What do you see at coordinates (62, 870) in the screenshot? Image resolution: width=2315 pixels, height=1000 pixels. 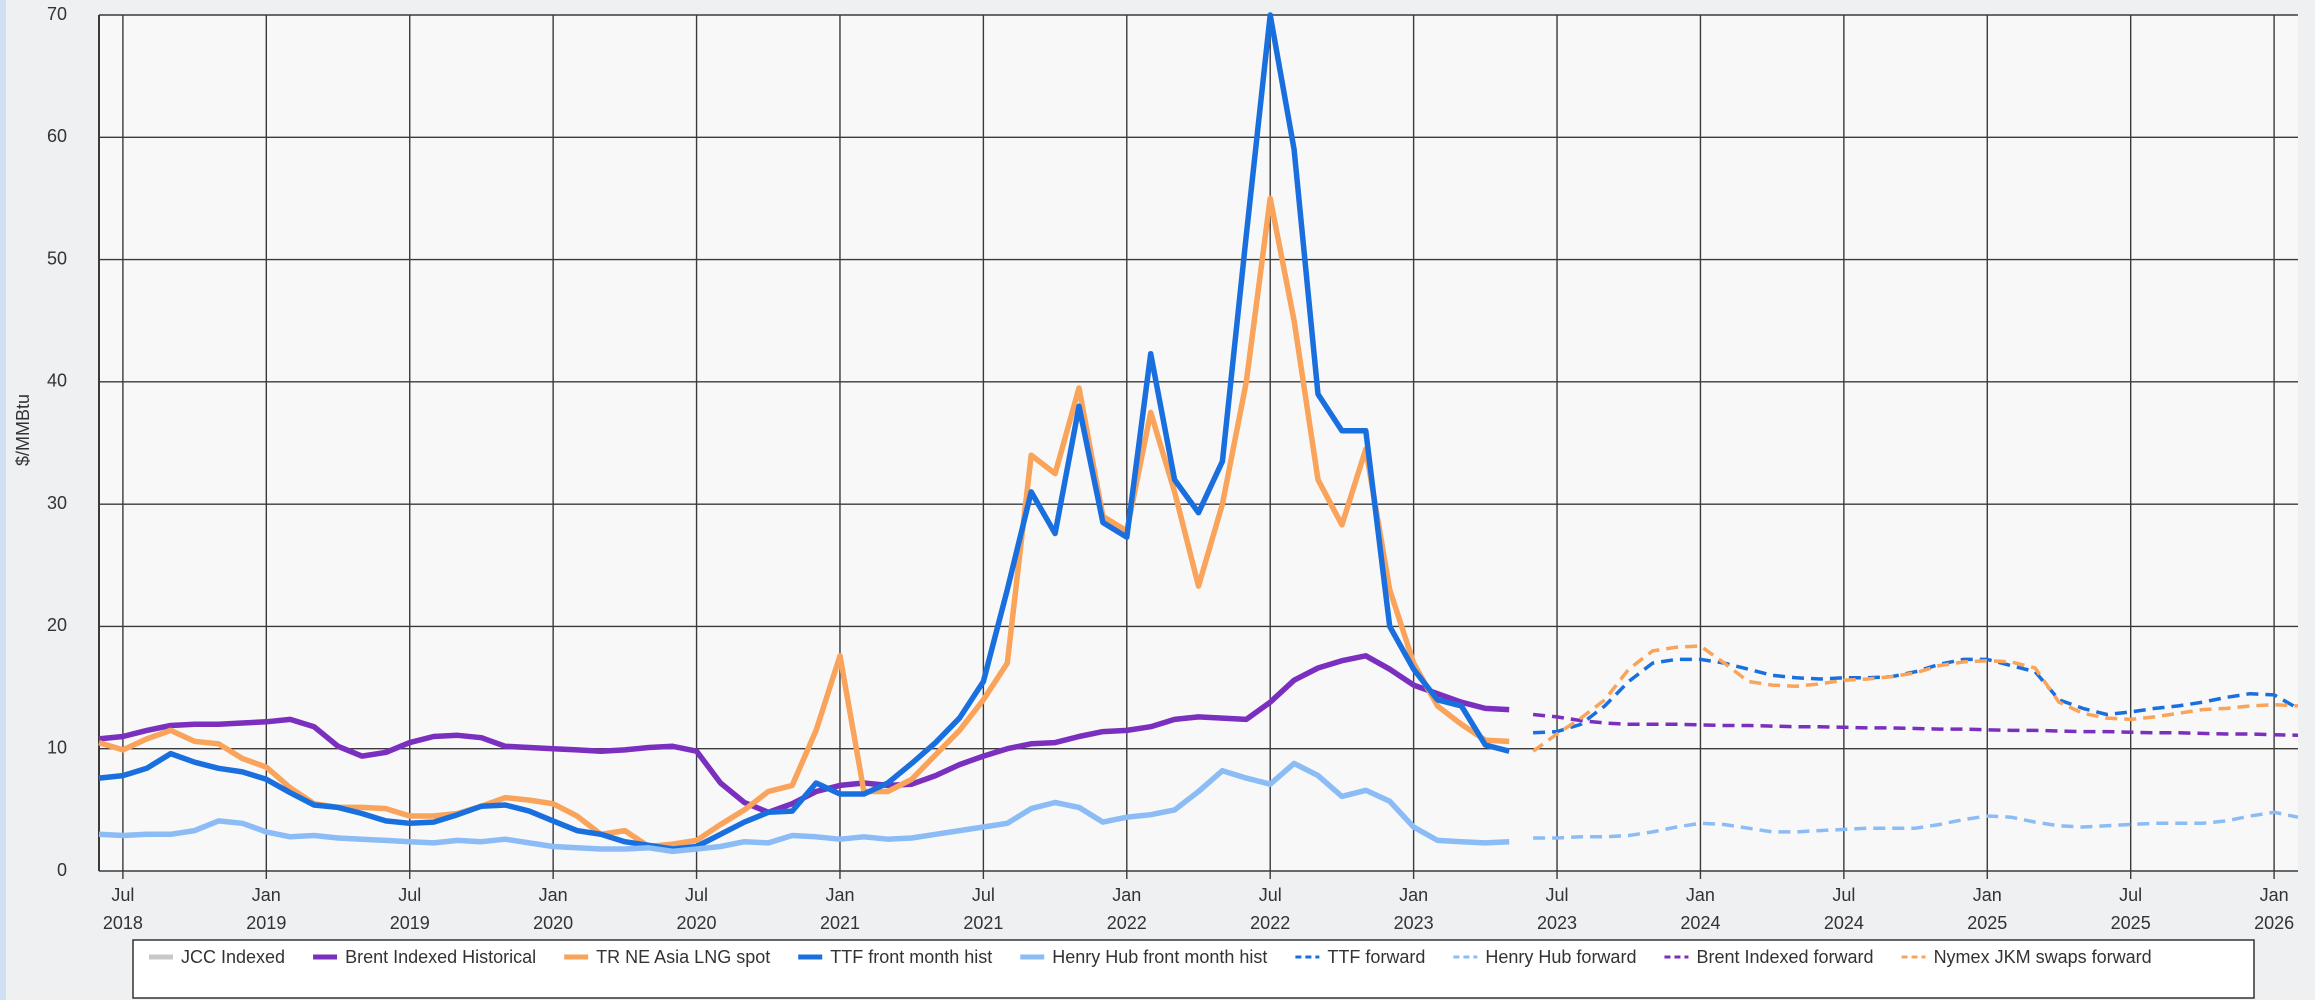 I see `y-tick-label: 0` at bounding box center [62, 870].